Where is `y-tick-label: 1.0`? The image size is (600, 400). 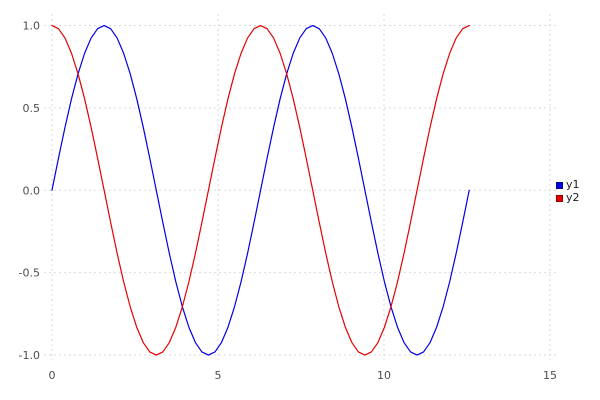 y-tick-label: 1.0 is located at coordinates (32, 26).